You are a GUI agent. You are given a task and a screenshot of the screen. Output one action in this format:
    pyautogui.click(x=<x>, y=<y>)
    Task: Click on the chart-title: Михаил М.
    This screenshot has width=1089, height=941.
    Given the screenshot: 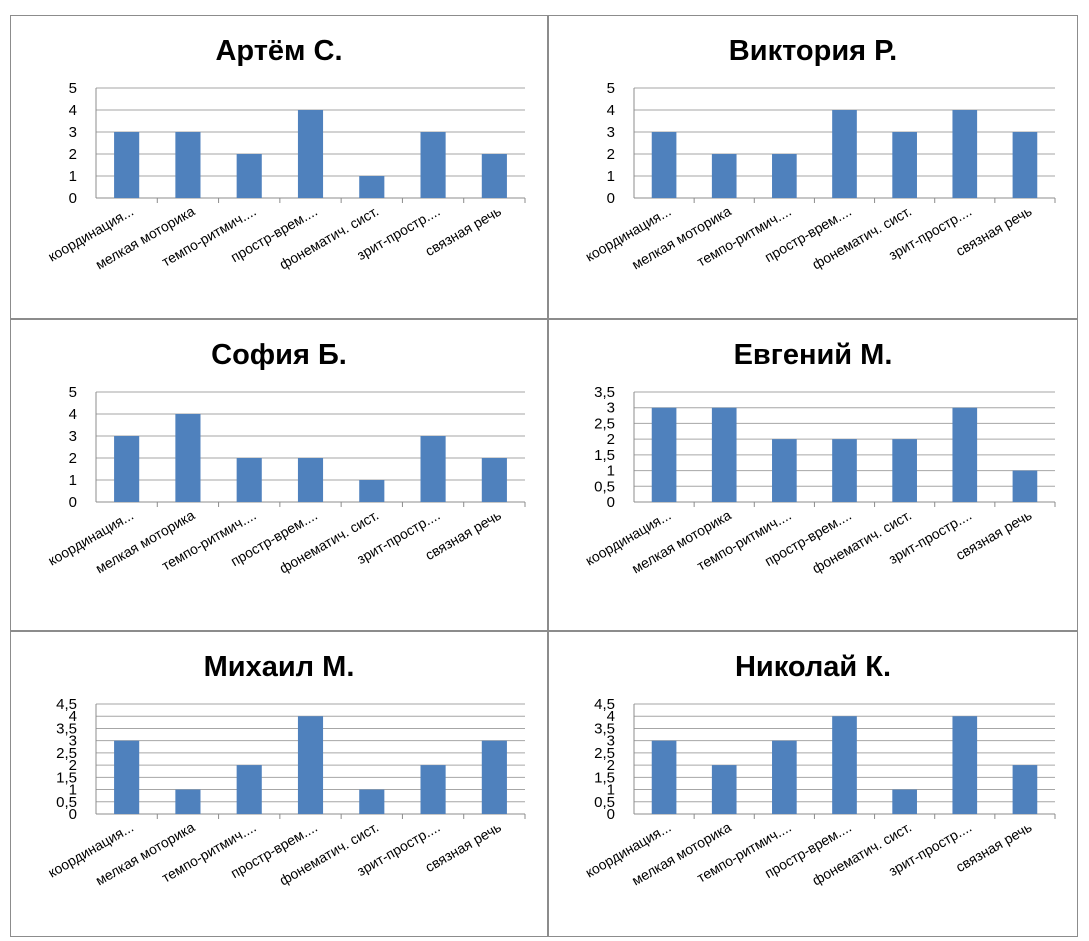 What is the action you would take?
    pyautogui.click(x=279, y=667)
    